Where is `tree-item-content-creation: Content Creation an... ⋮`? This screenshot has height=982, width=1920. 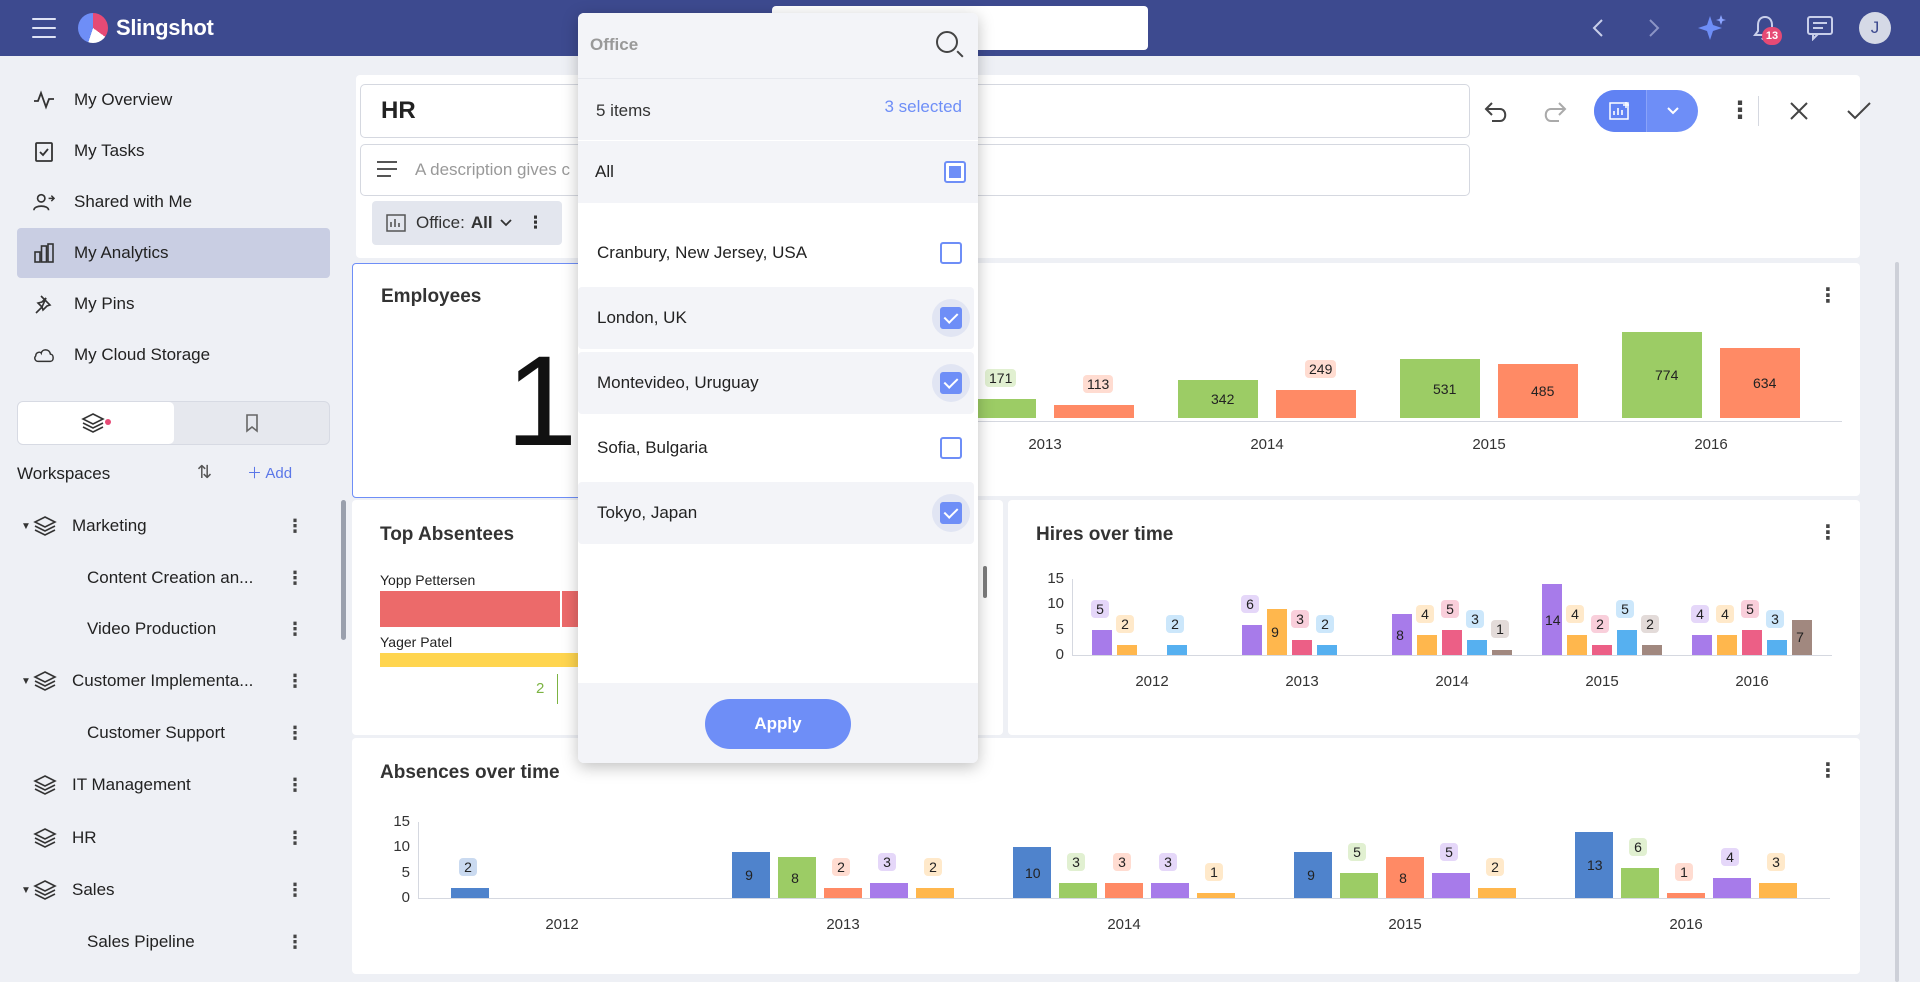
tree-item-content-creation: Content Creation an... ⋮ is located at coordinates (160, 578).